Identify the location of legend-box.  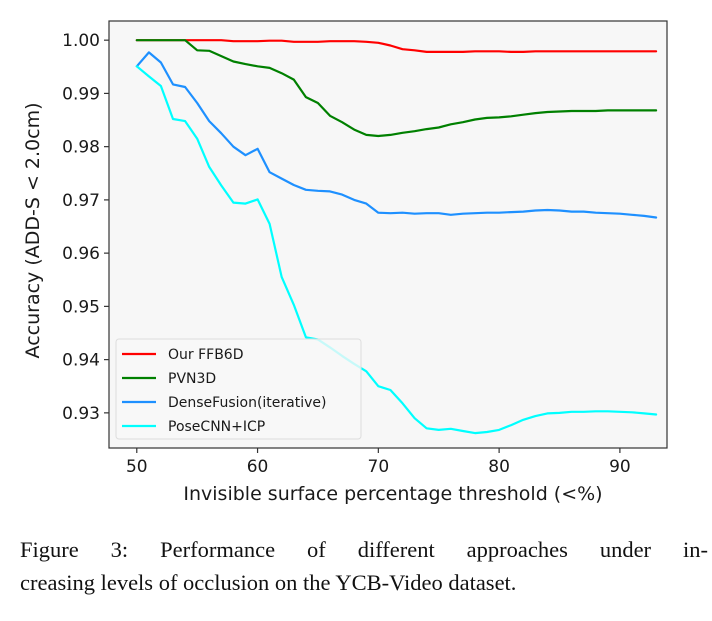
(238, 389).